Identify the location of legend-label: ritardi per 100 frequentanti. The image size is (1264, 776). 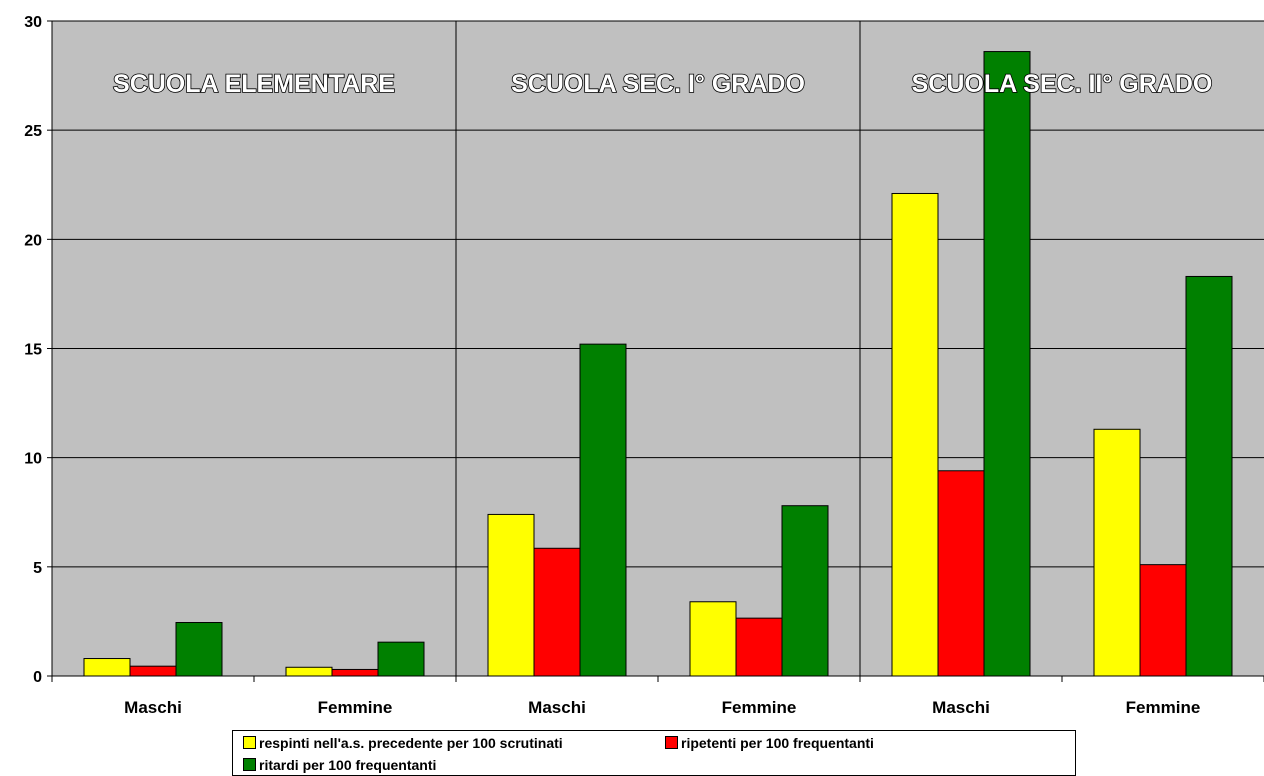
(348, 765).